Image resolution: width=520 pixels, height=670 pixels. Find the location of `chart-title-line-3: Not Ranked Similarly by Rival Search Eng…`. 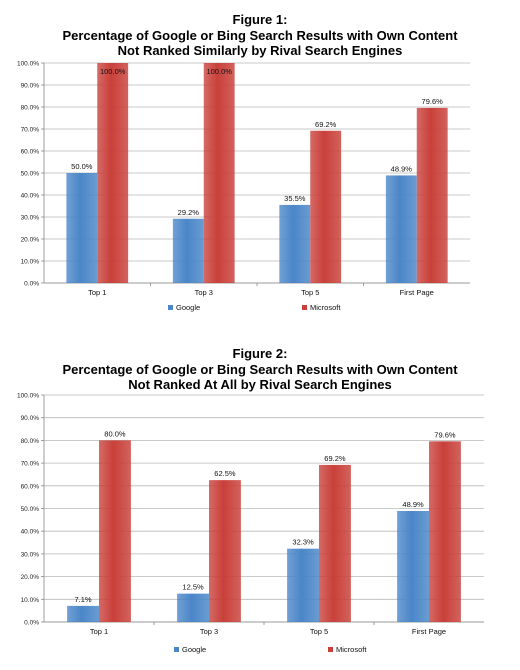

chart-title-line-3: Not Ranked Similarly by Rival Search Eng… is located at coordinates (260, 50).